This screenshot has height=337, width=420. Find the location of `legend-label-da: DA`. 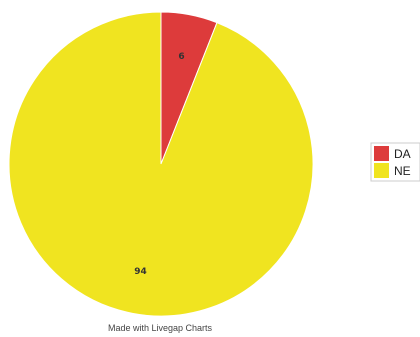

legend-label-da: DA is located at coordinates (402, 154).